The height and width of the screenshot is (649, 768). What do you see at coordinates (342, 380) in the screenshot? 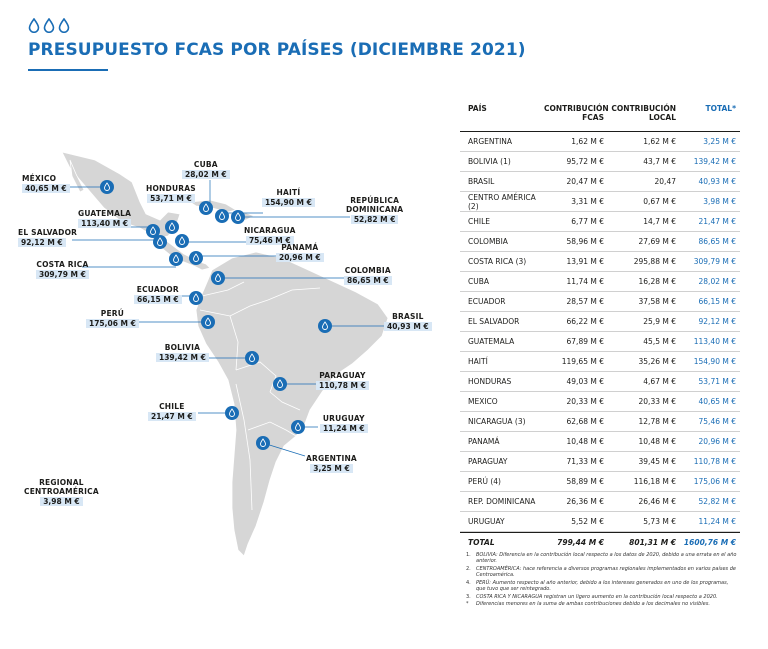
I see `label-paraguay: PARAGUAY 110,78 M €` at bounding box center [342, 380].